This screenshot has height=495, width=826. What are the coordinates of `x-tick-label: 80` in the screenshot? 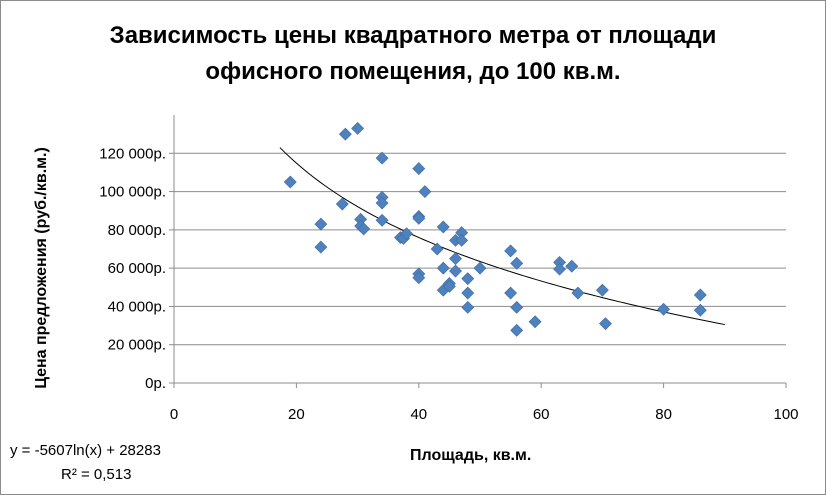 It's located at (663, 414).